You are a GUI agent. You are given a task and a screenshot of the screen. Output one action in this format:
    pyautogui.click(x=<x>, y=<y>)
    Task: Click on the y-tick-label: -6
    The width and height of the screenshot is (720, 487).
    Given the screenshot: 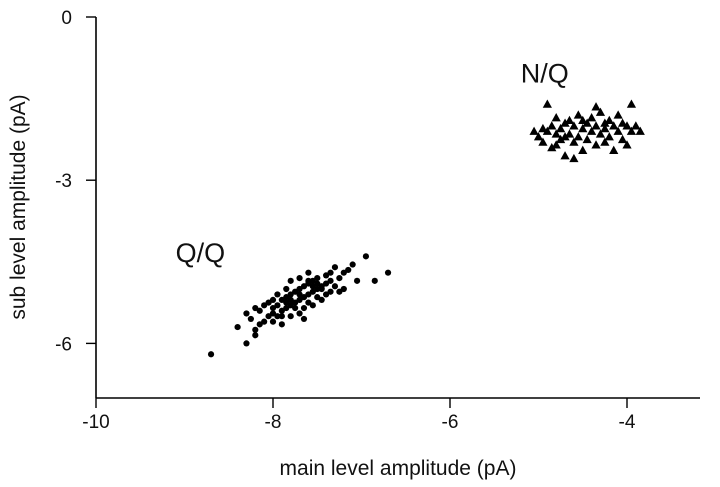 What is the action you would take?
    pyautogui.click(x=63, y=344)
    